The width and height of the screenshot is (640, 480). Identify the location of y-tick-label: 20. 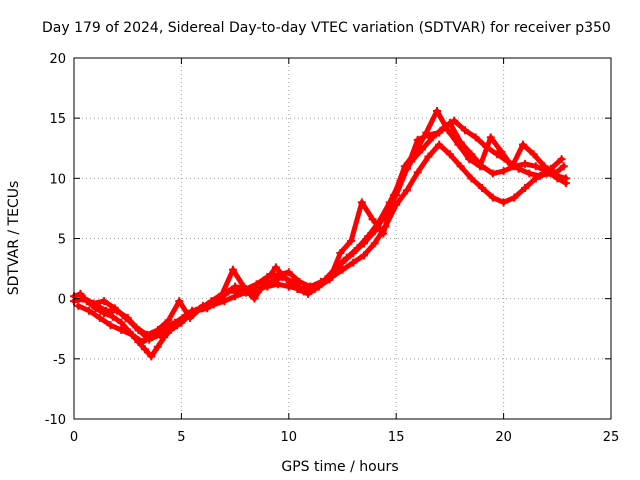
(57, 59).